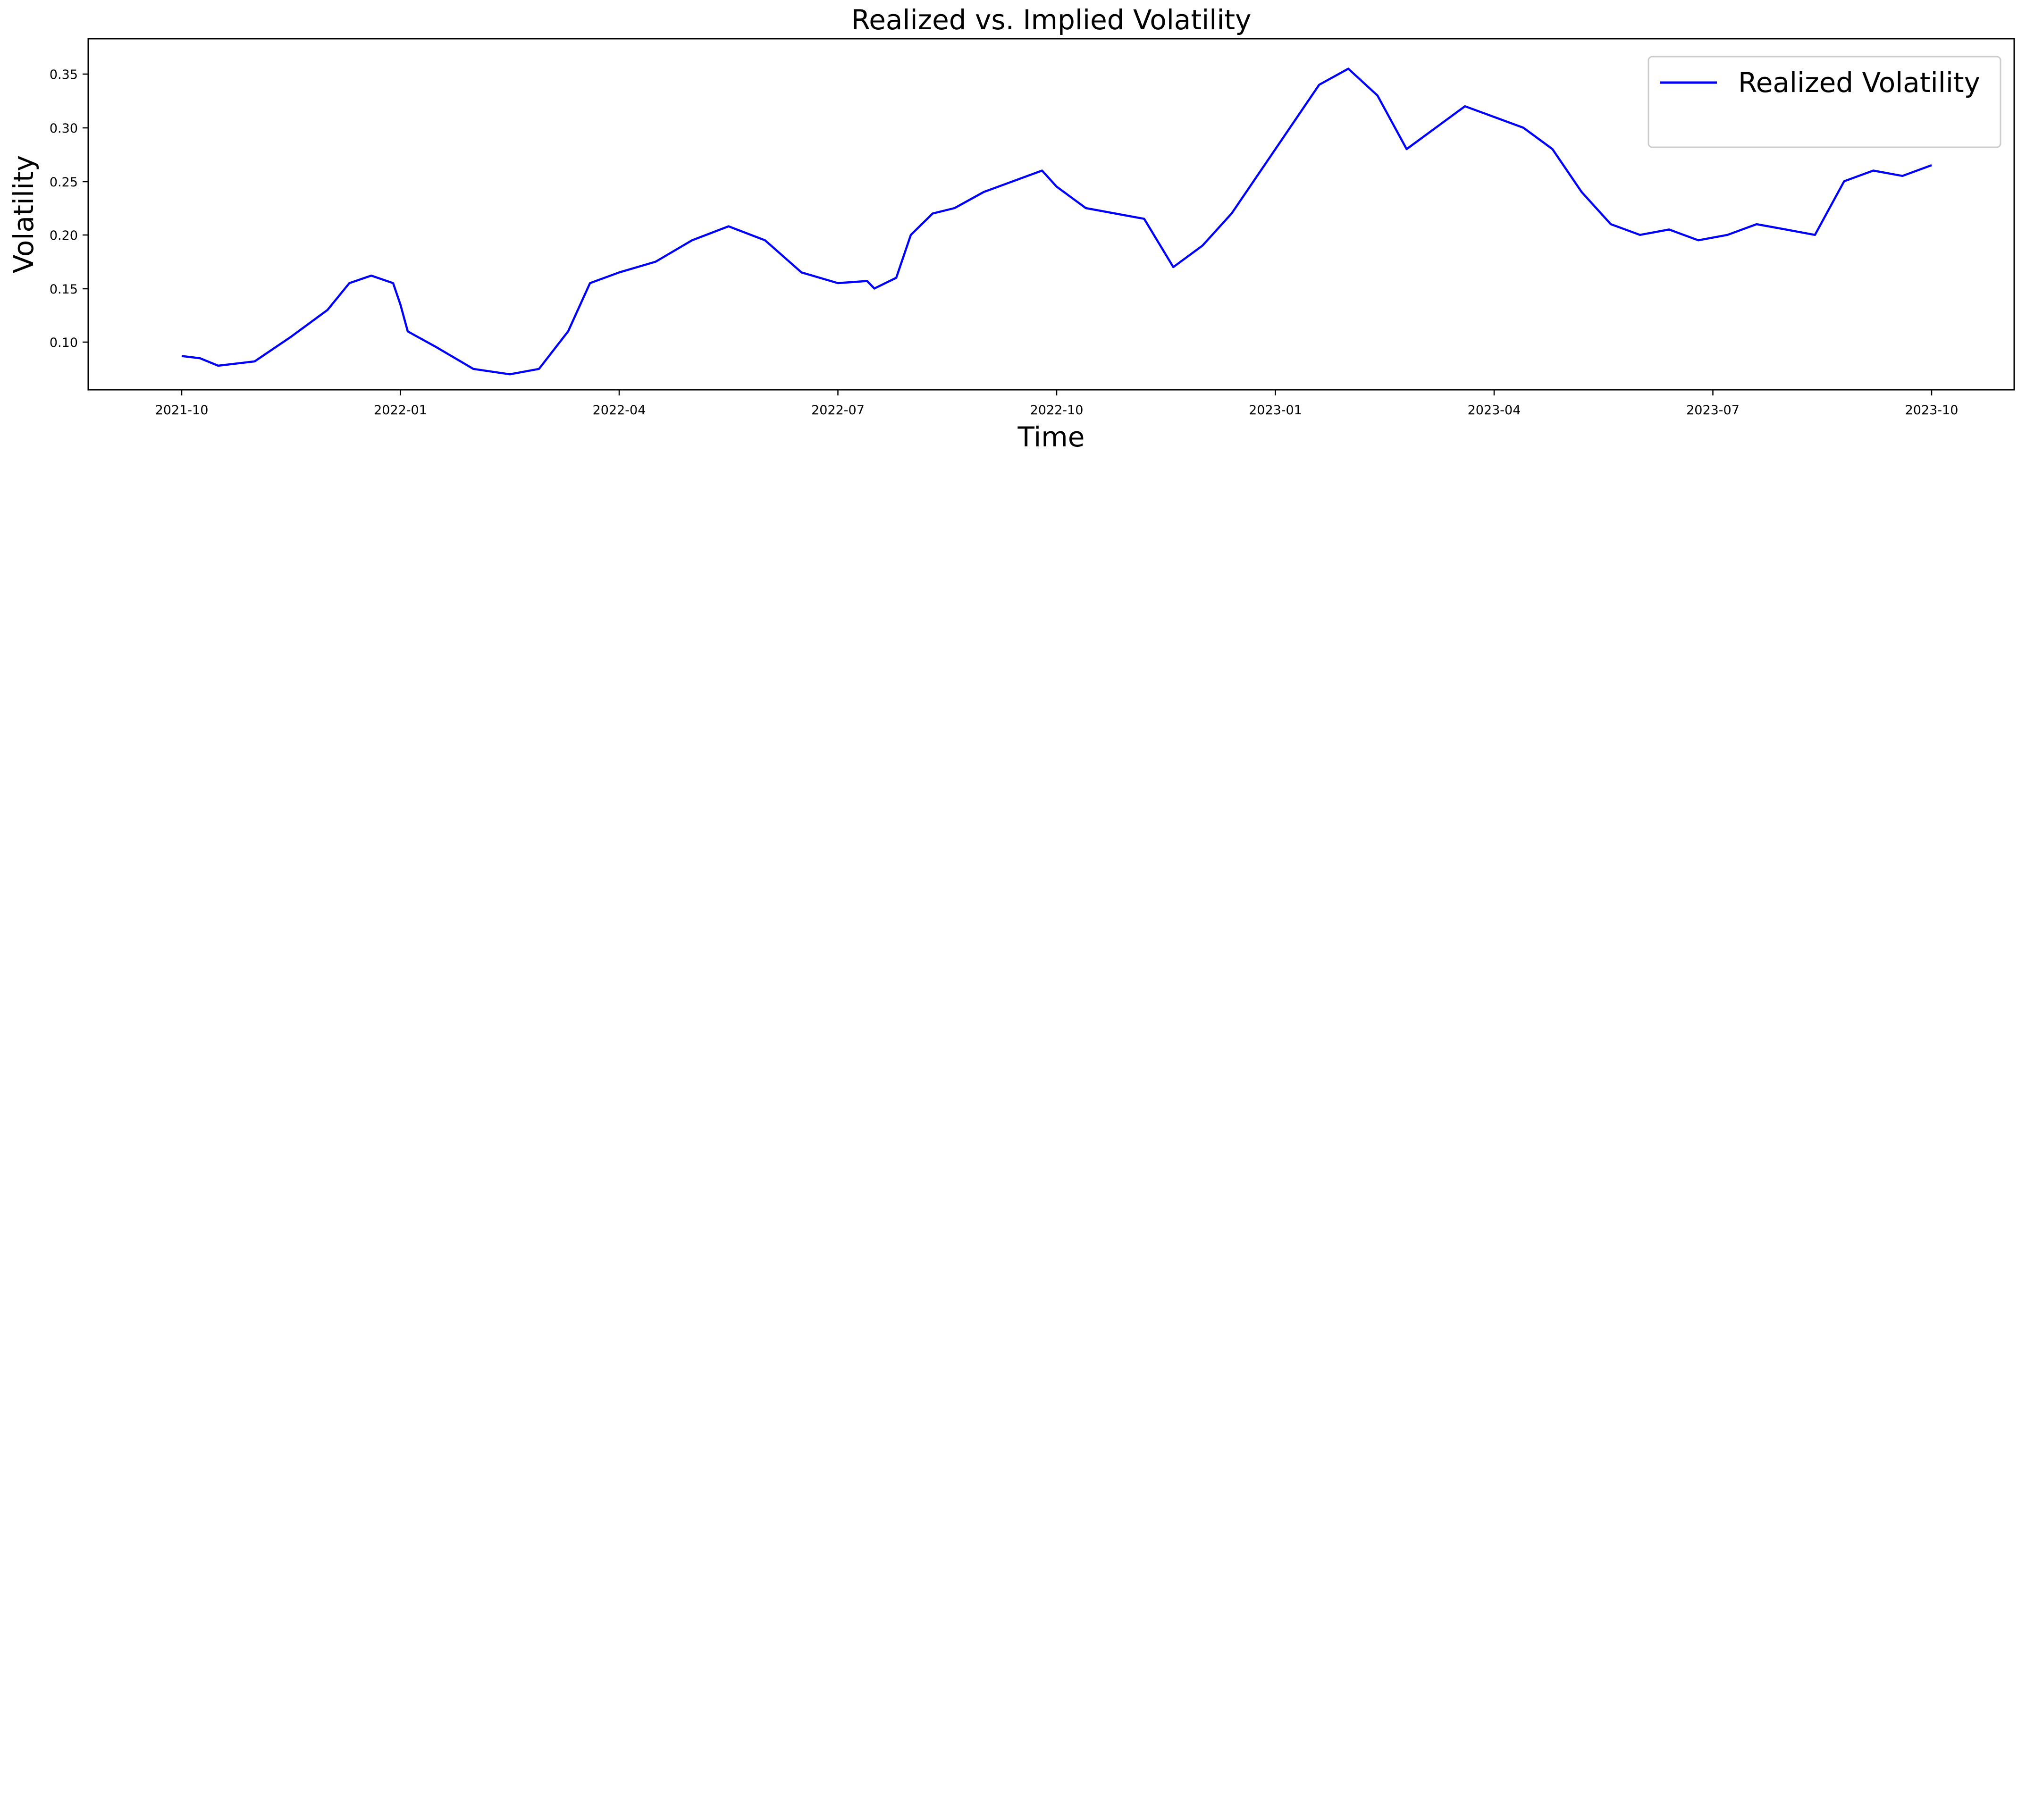  I want to click on x-tick-label: 2022-10, so click(1057, 410).